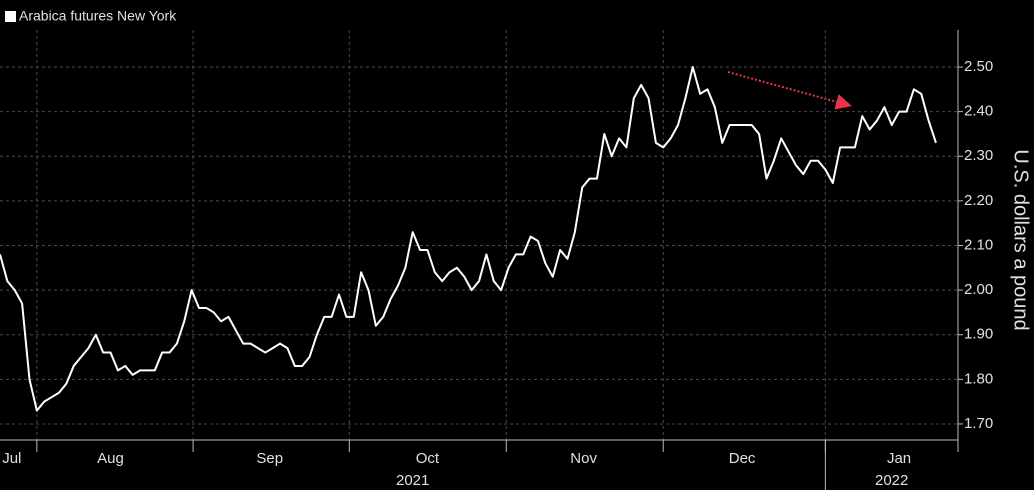 The height and width of the screenshot is (490, 1034). What do you see at coordinates (978, 155) in the screenshot?
I see `y-tick-label: 2.30` at bounding box center [978, 155].